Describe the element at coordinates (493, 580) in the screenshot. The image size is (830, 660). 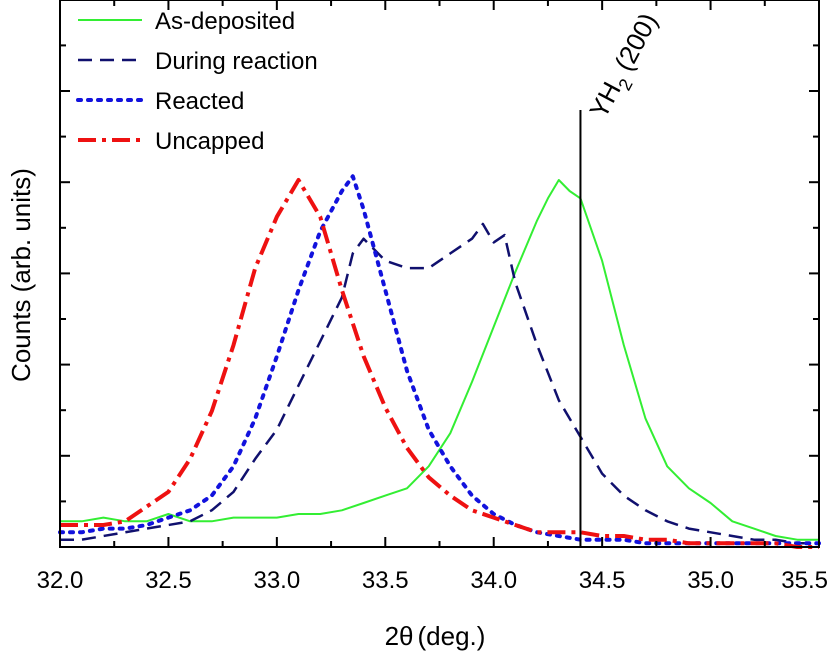
I see `x-tick-label: 34.0` at that location.